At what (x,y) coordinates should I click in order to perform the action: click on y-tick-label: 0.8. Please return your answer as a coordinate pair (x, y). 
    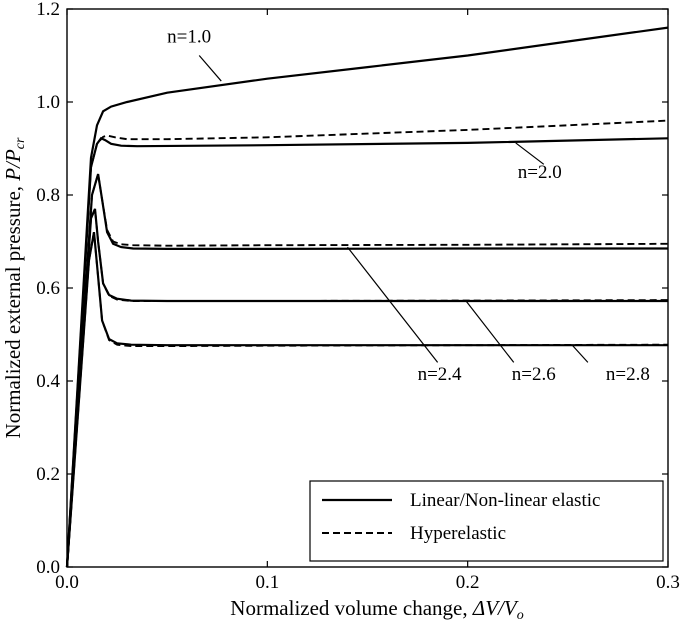
    Looking at the image, I should click on (48, 195).